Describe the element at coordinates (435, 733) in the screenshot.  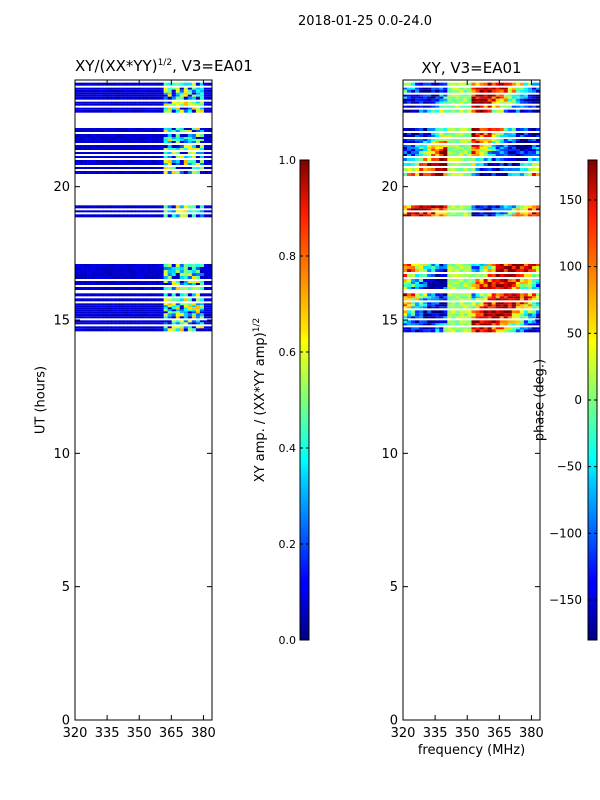
I see `x-tick-label: 335` at that location.